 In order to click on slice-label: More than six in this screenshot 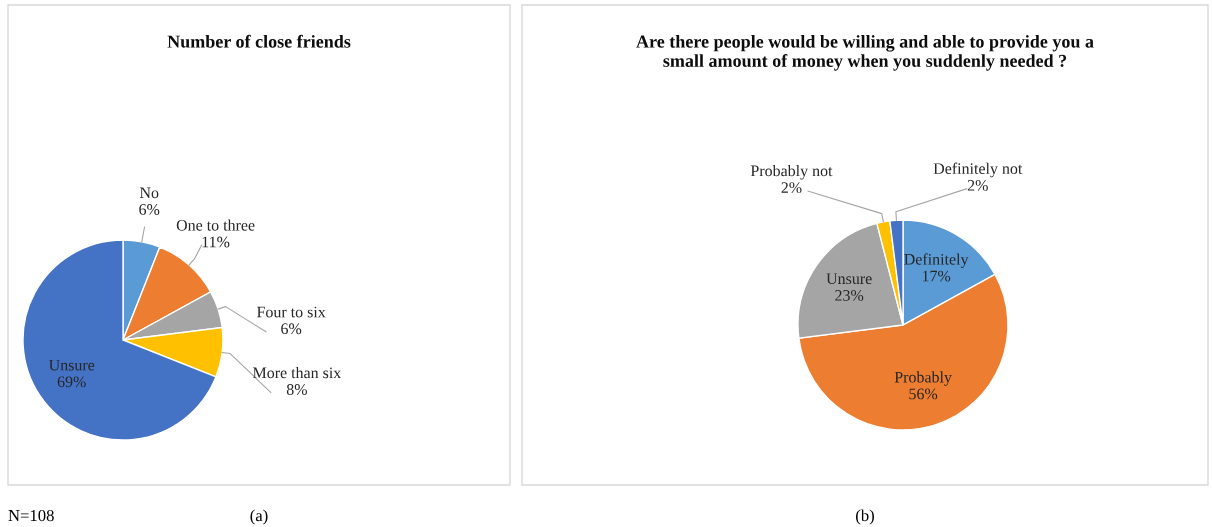, I will do `click(297, 372)`.